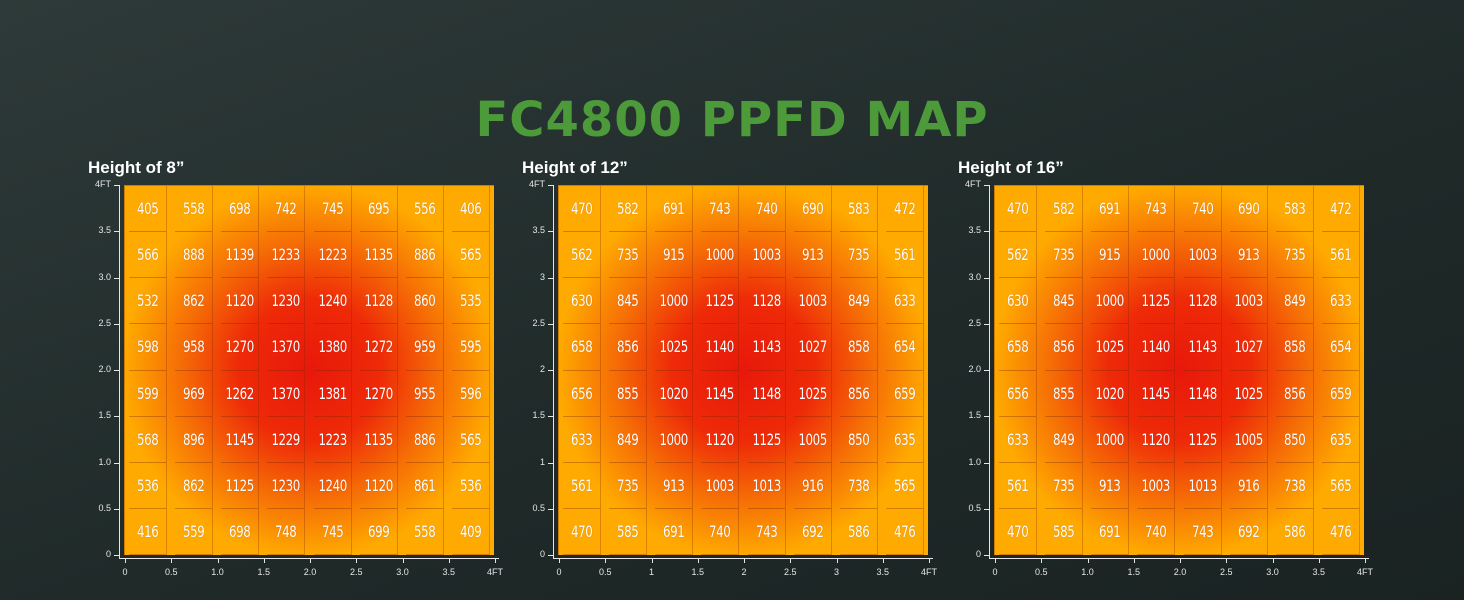  I want to click on y-tick-label: 3.0, so click(104, 276).